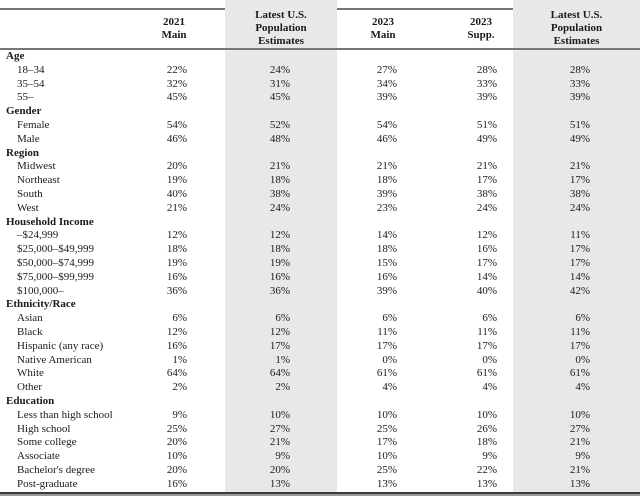 Image resolution: width=640 pixels, height=500 pixels. Describe the element at coordinates (320, 401) in the screenshot. I see `section-row: Education` at that location.